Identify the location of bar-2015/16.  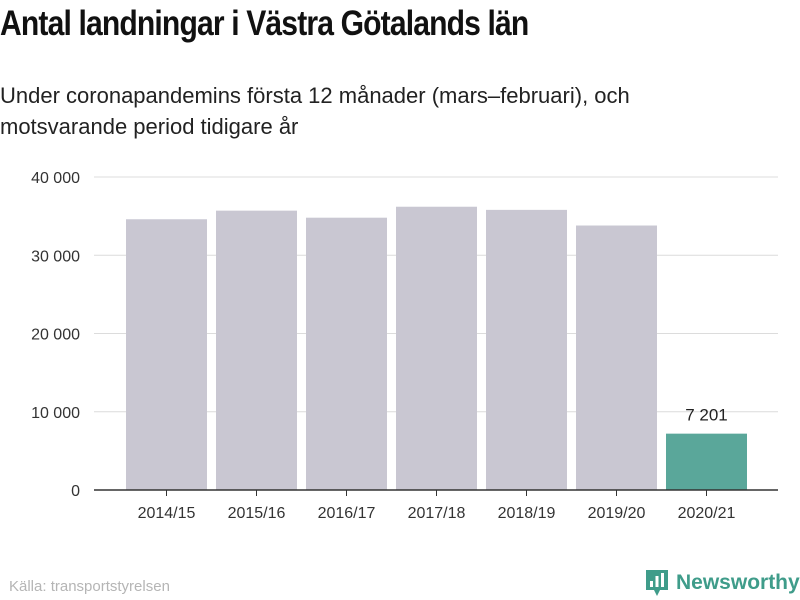
(256, 350).